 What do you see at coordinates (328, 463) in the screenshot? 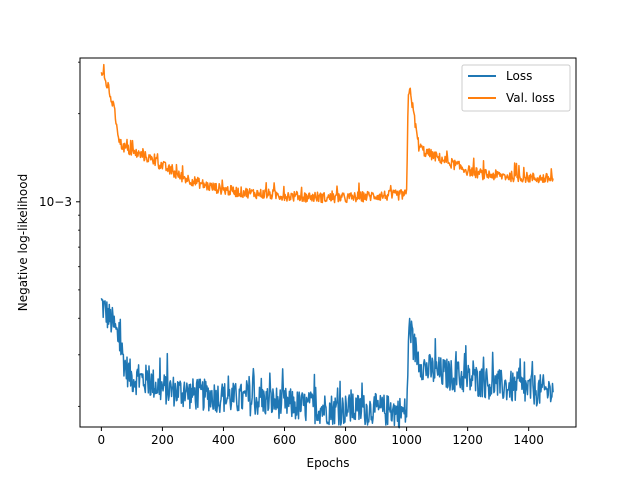
I see `x-axis-label: Epochs` at bounding box center [328, 463].